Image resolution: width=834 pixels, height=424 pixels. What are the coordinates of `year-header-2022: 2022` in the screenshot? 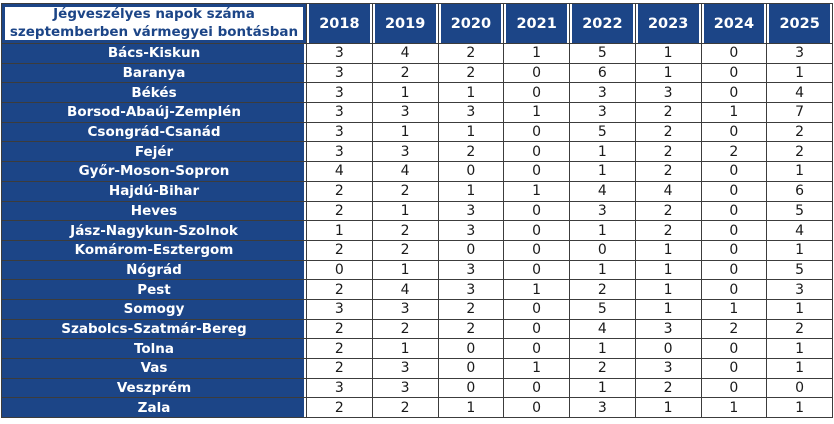 It's located at (602, 23).